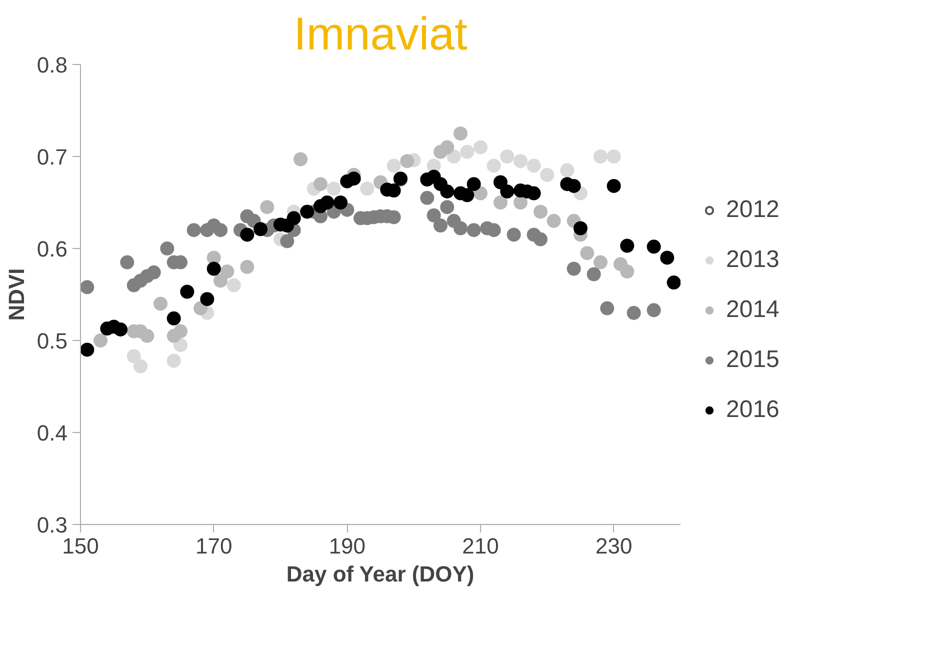 The height and width of the screenshot is (666, 949). Describe the element at coordinates (753, 210) in the screenshot. I see `legend-label: 2012` at that location.